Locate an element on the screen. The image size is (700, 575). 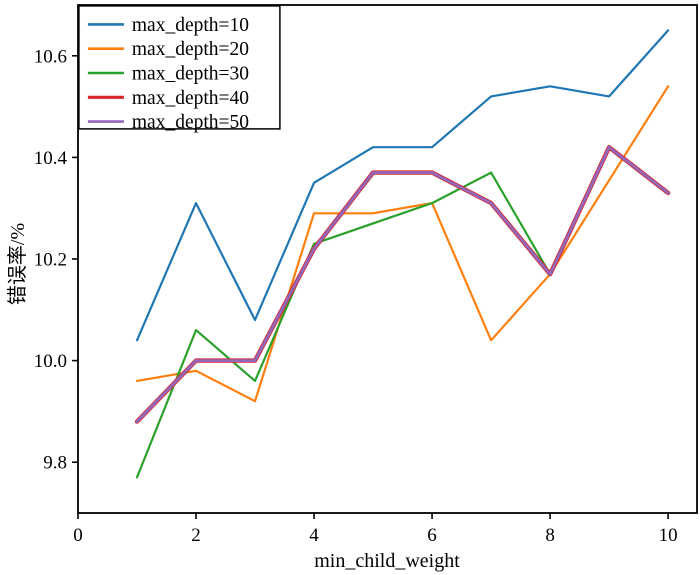
legend-label: max_depth=20 is located at coordinates (190, 49).